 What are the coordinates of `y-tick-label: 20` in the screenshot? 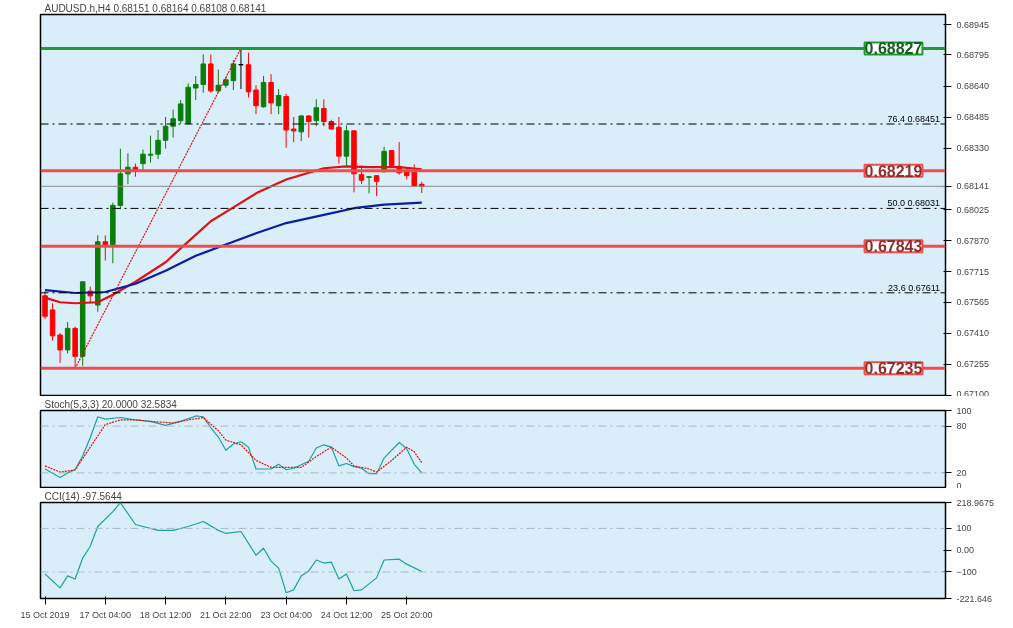 It's located at (961, 472).